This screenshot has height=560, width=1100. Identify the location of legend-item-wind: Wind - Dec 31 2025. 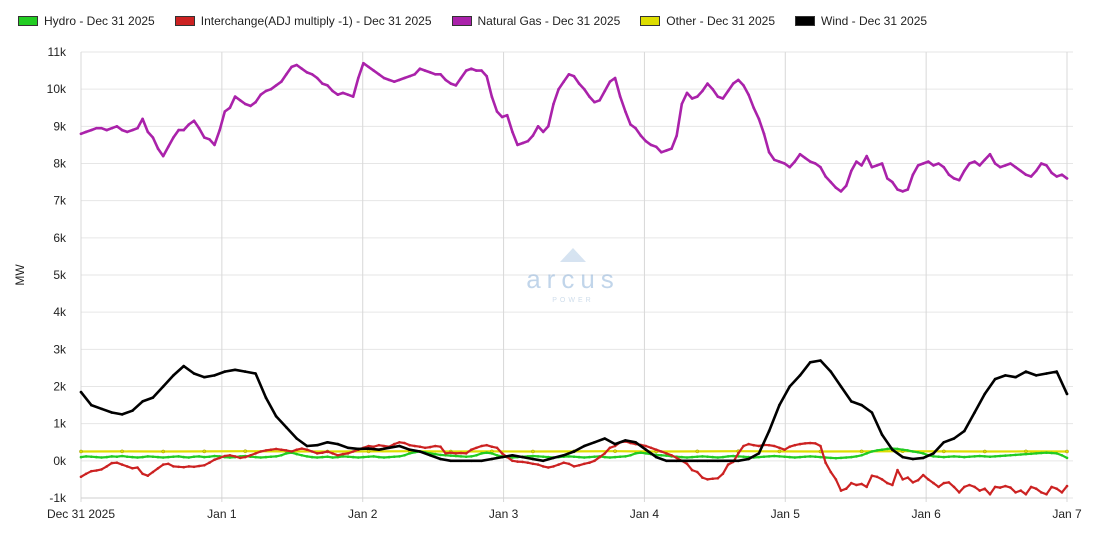
(861, 21).